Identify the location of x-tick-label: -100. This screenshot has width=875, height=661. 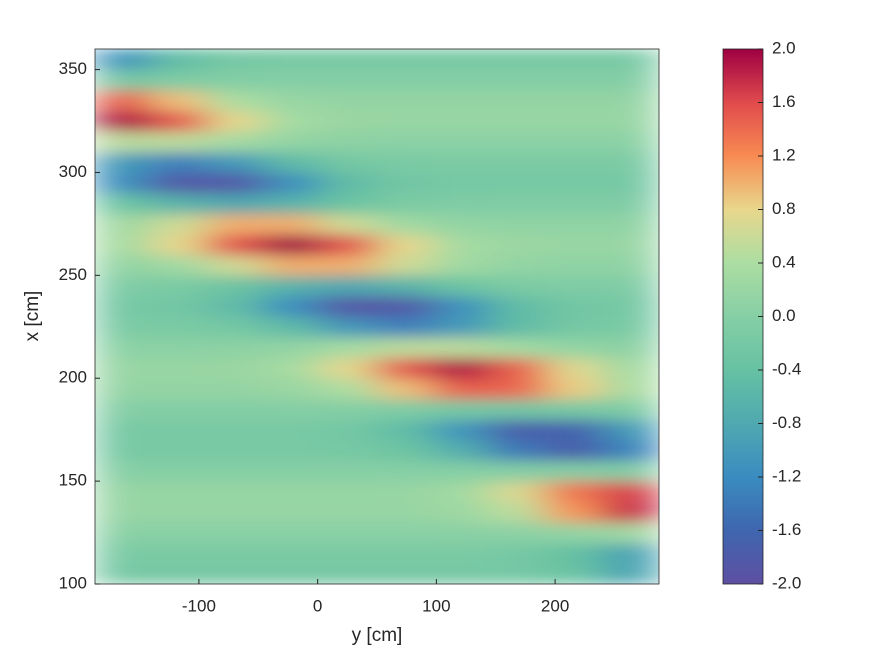
(199, 605).